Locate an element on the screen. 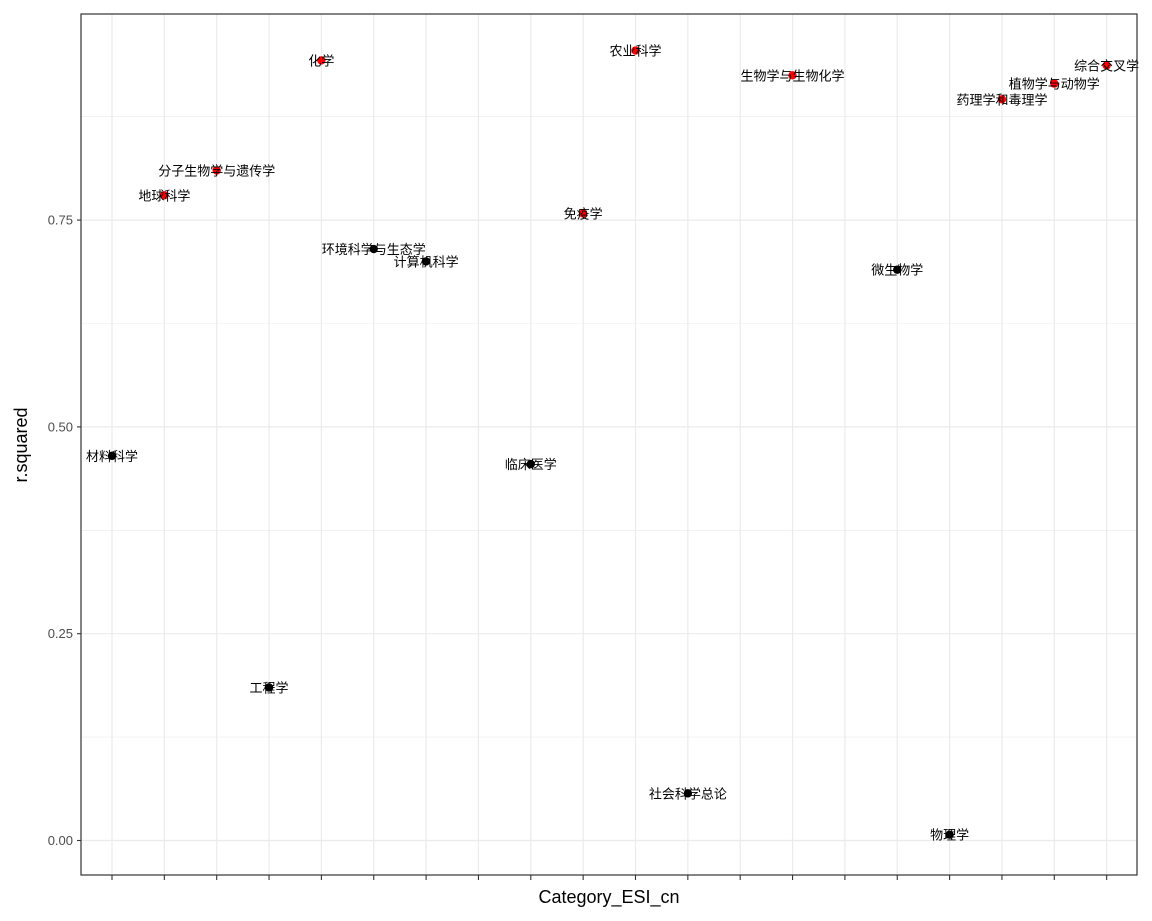 This screenshot has height=921, width=1152. point-label: 分子生物学与遗传学 is located at coordinates (216, 171).